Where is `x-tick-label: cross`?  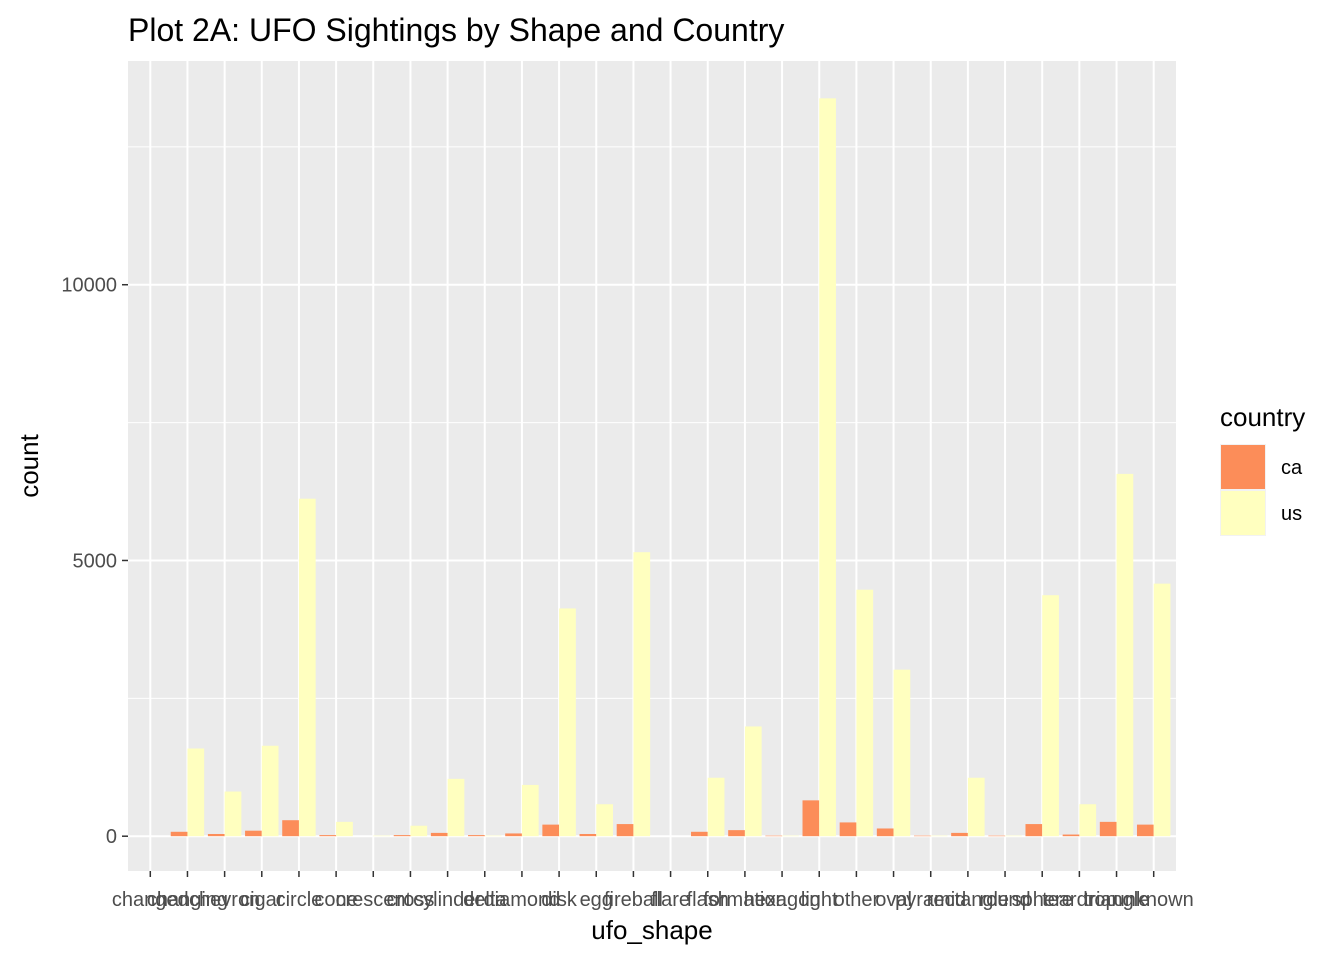
x-tick-label: cross is located at coordinates (411, 900).